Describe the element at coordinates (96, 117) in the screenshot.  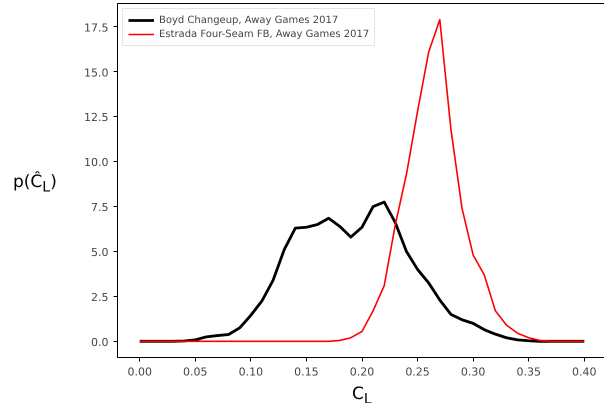
I see `y-tick-label: 12.5` at that location.